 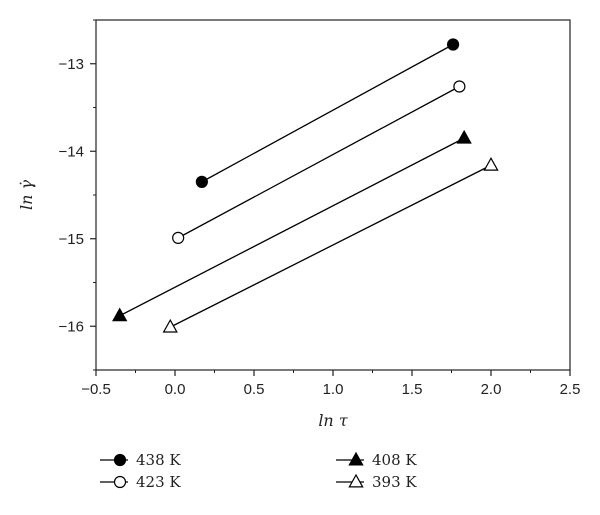 I want to click on y-tick-label: −14, so click(x=71, y=151).